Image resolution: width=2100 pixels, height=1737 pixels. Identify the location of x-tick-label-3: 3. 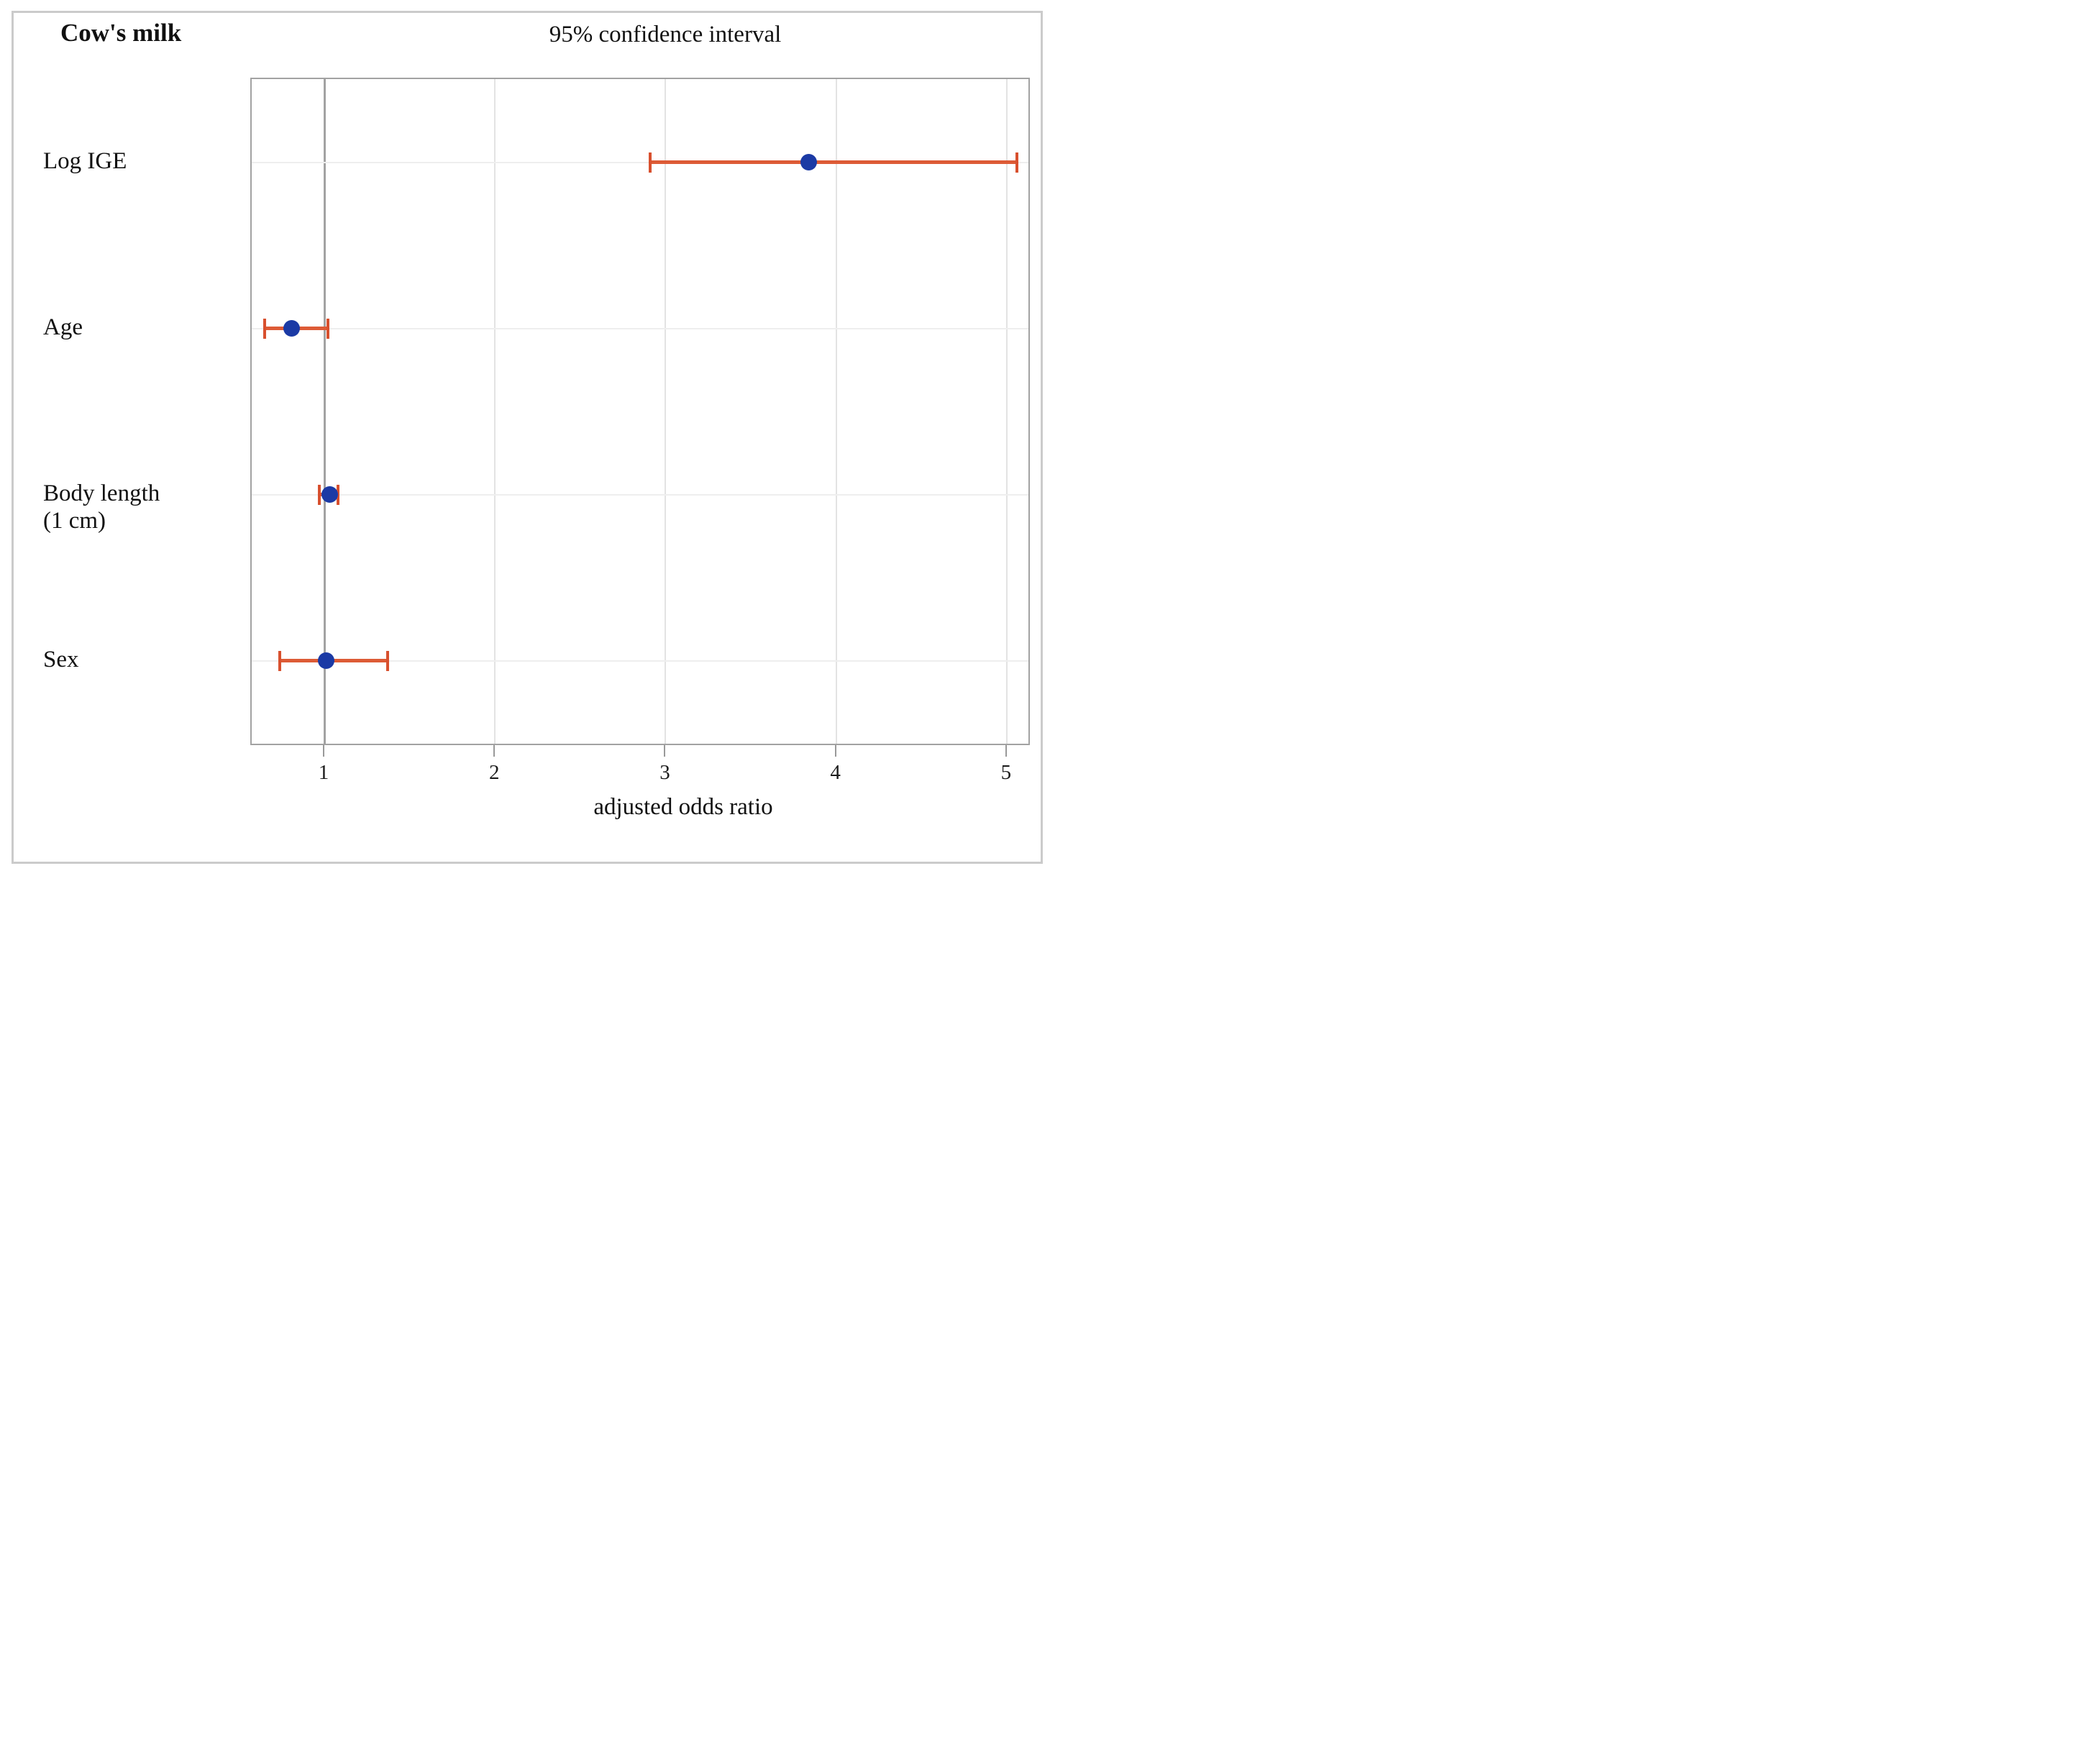
(664, 772).